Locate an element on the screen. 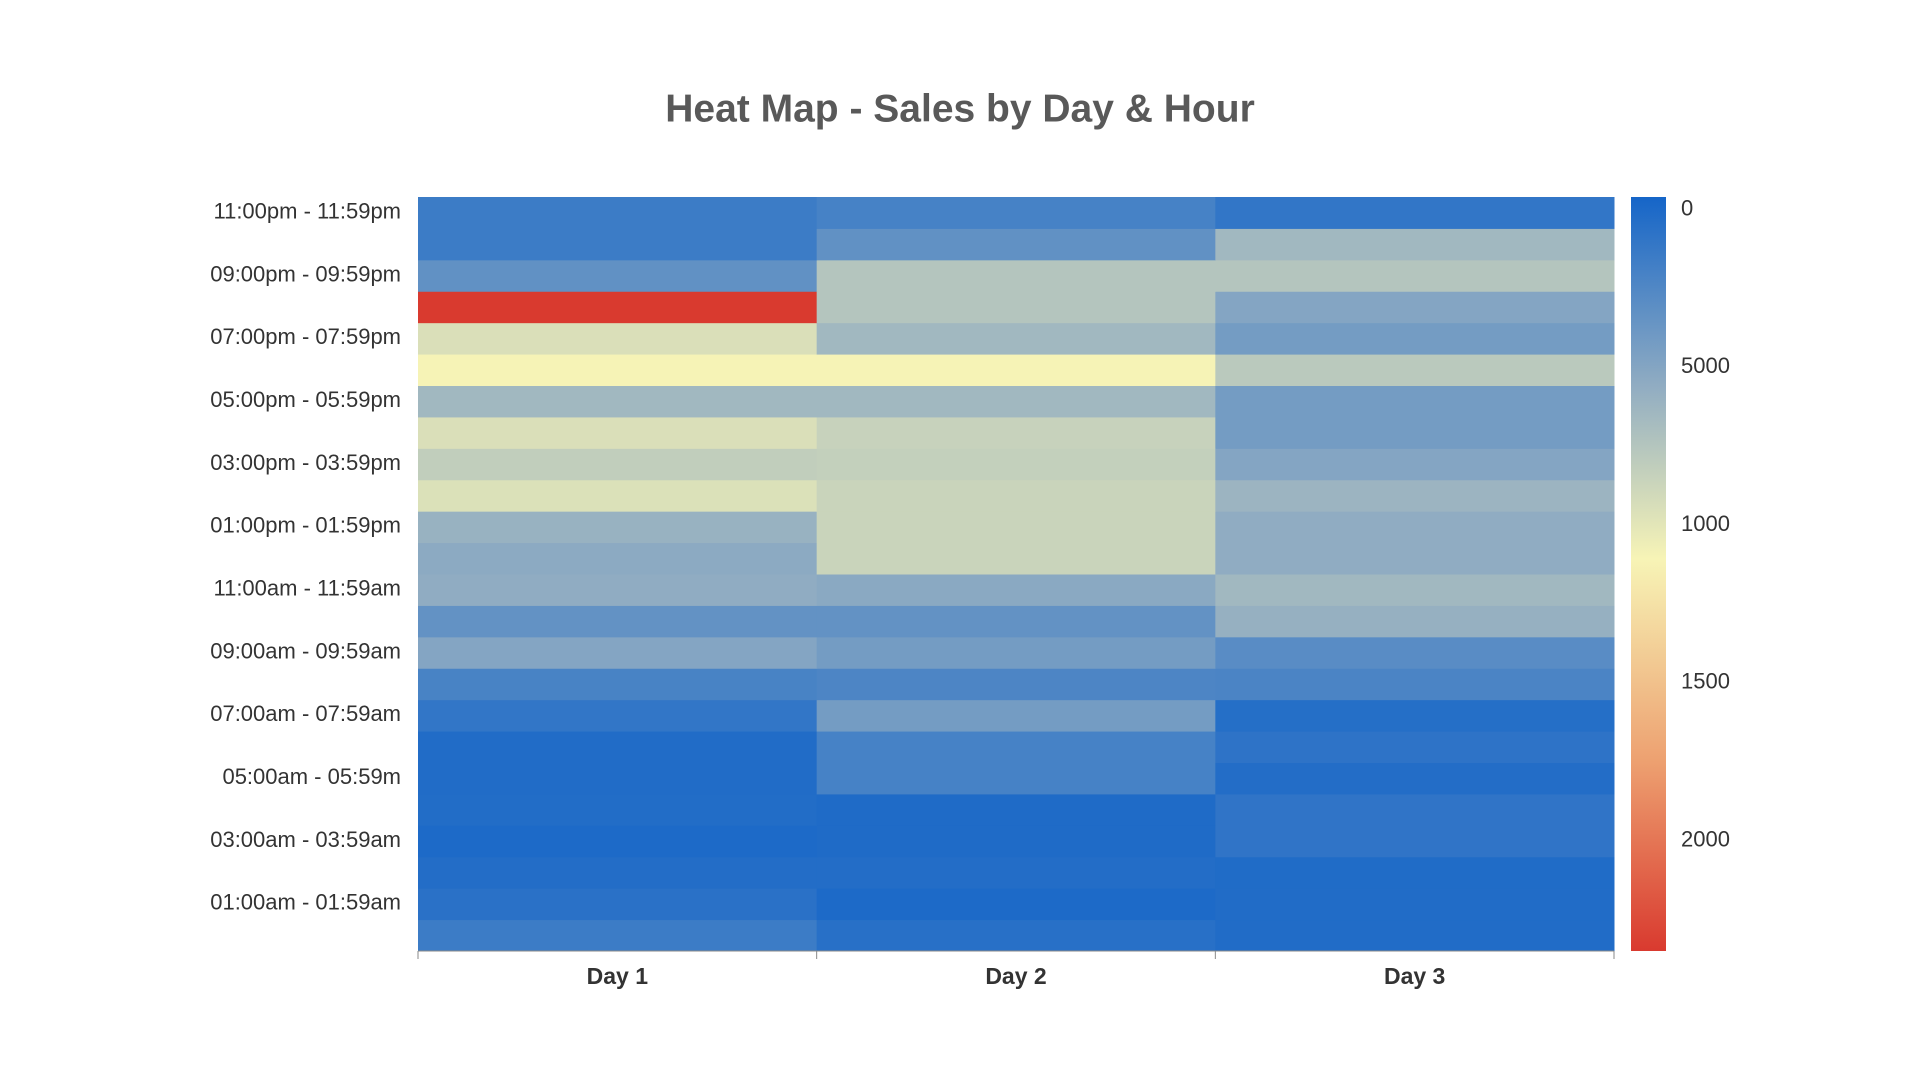 The image size is (1920, 1085). y-tick-label: 05:00am - 05:59m is located at coordinates (311, 776).